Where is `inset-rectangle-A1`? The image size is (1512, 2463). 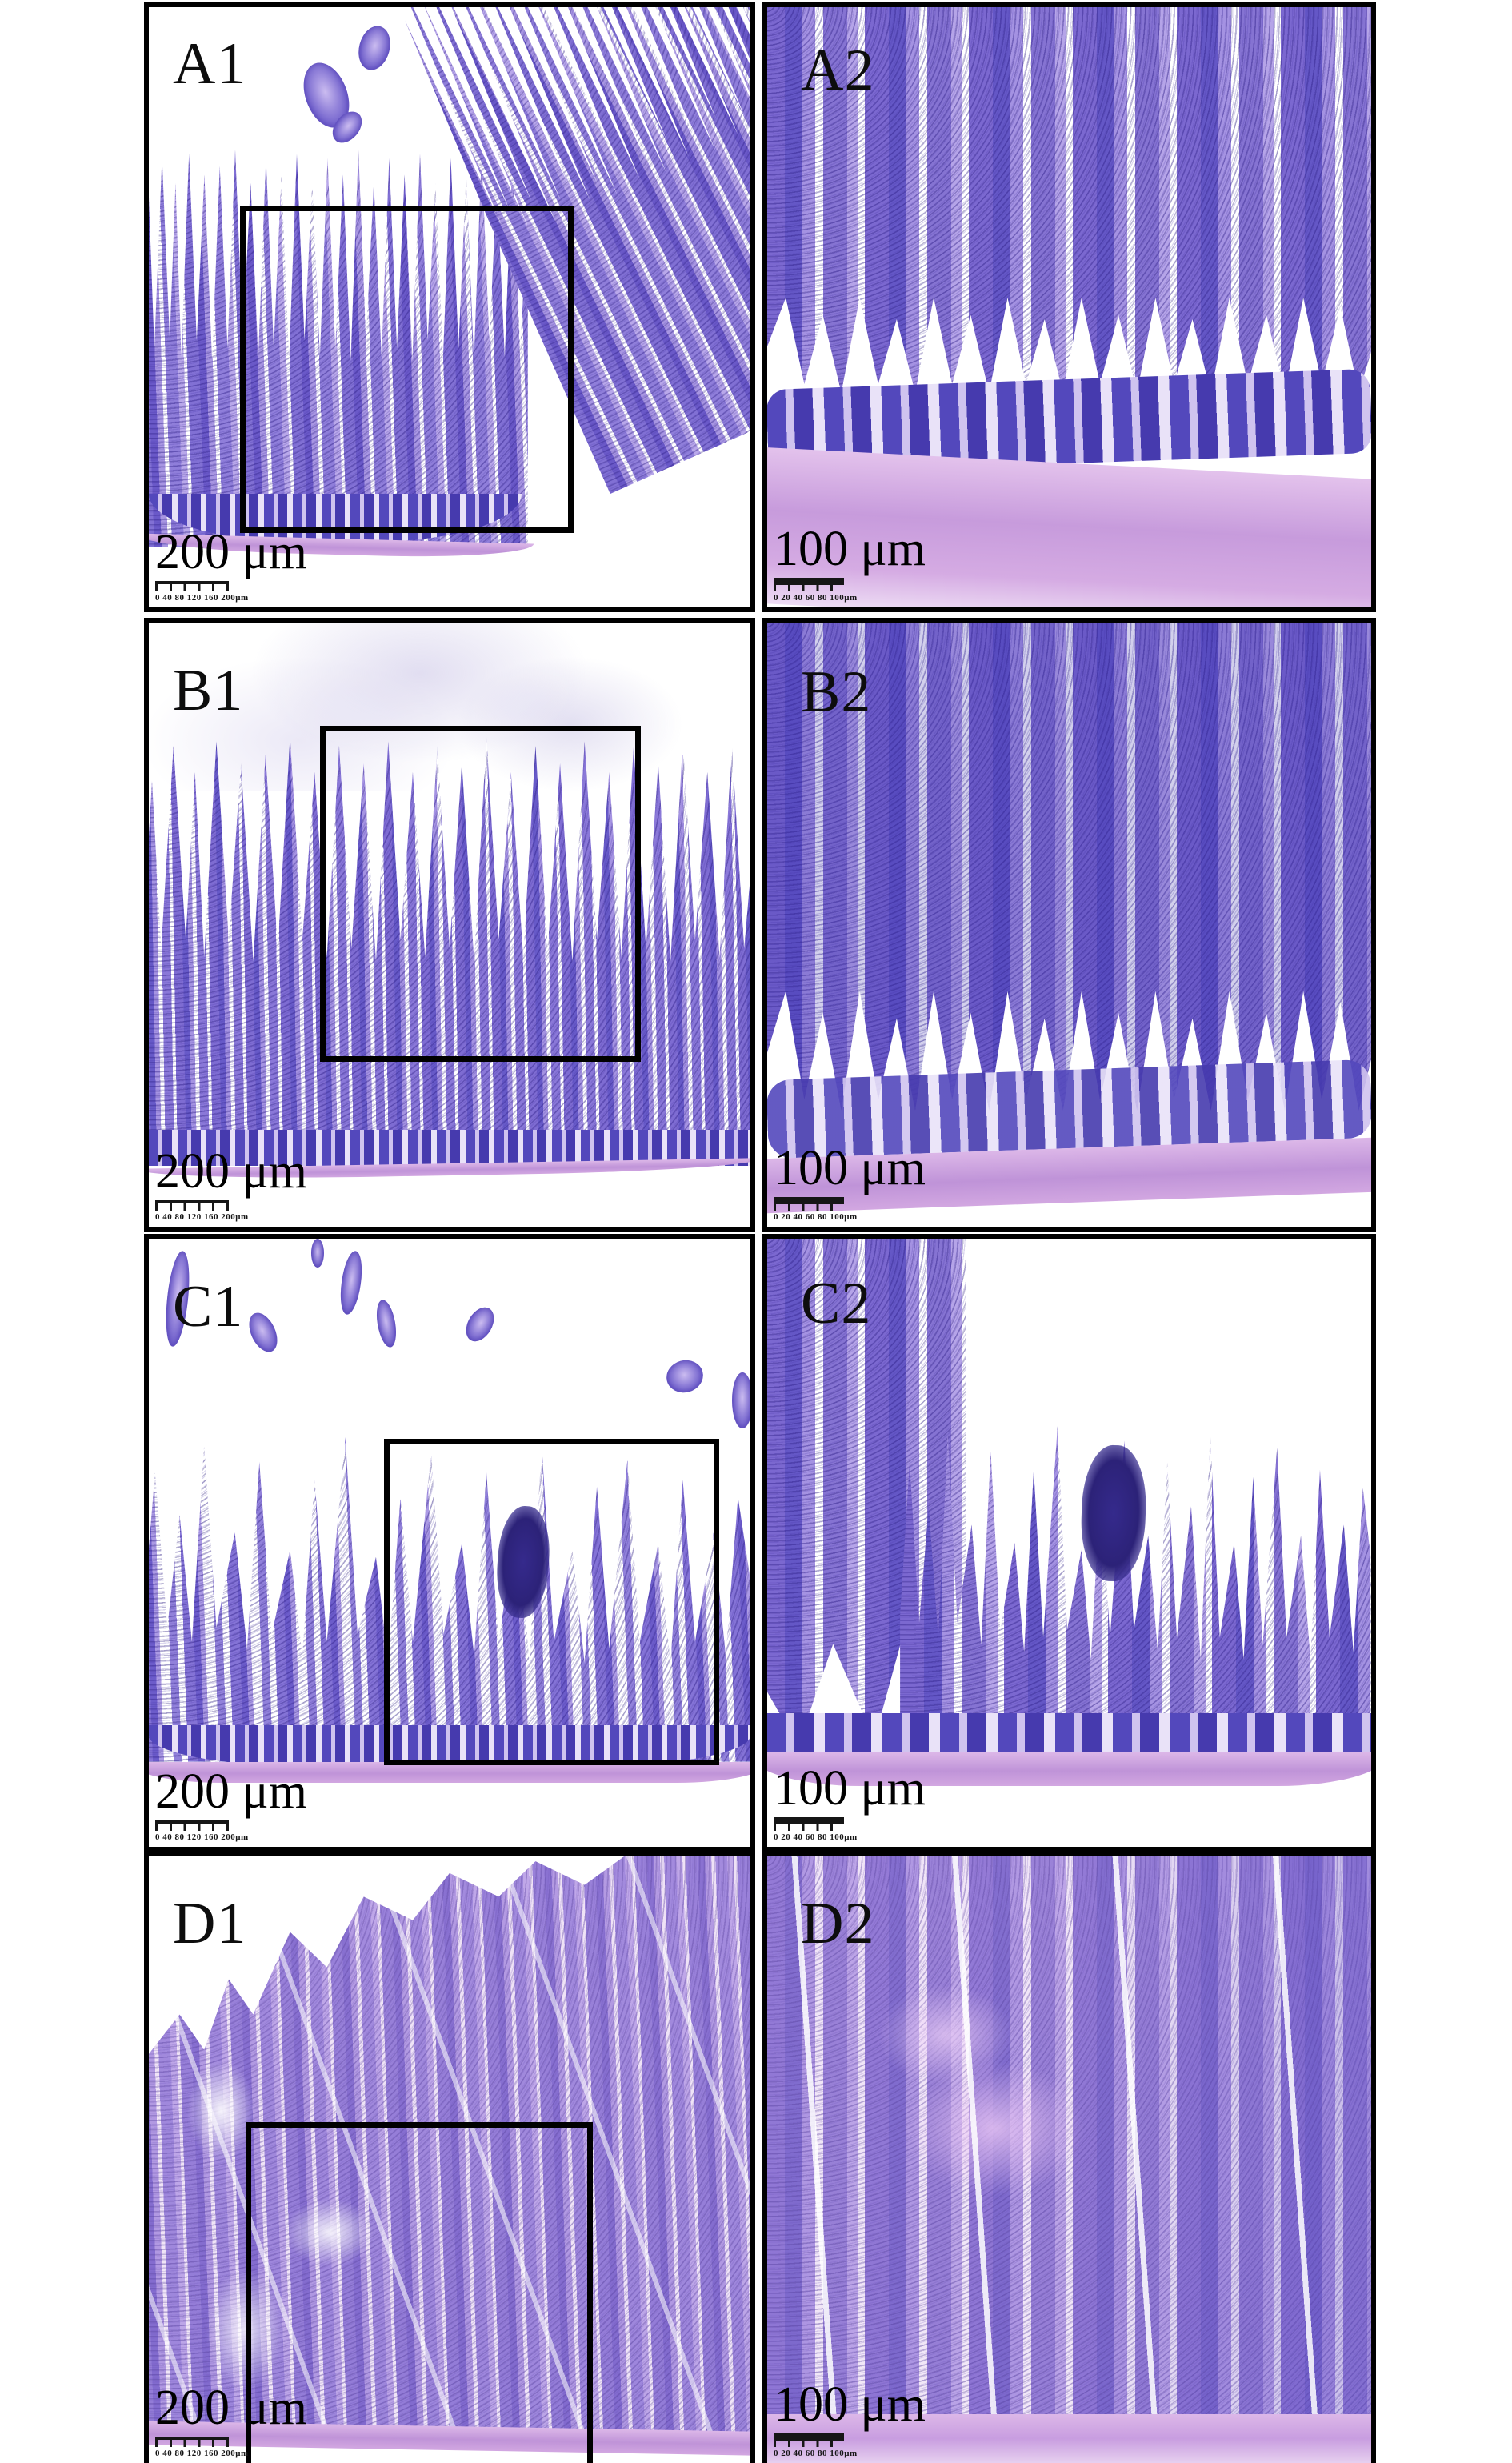 inset-rectangle-A1 is located at coordinates (407, 369).